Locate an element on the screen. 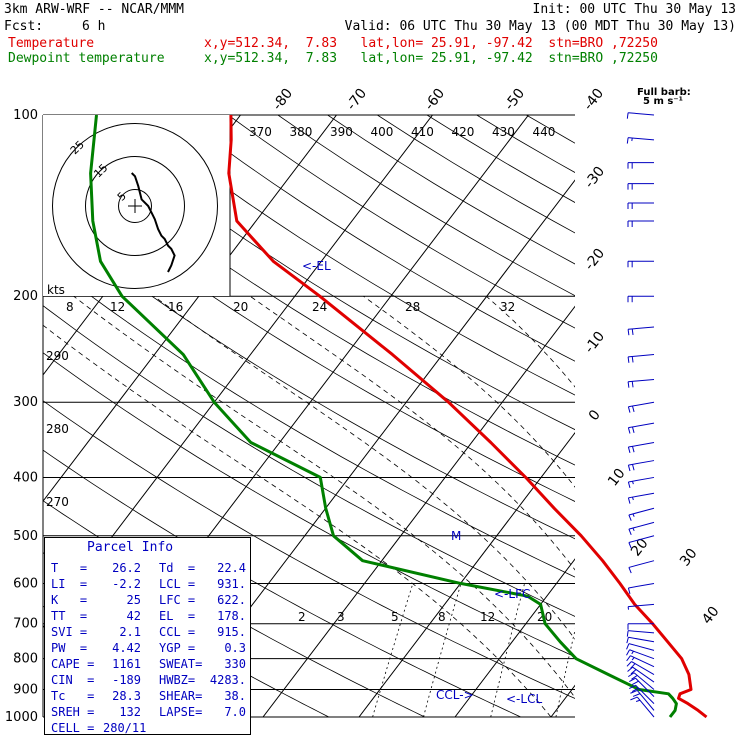 The image size is (740, 740). wind-label-line1: Full barb: is located at coordinates (664, 92).